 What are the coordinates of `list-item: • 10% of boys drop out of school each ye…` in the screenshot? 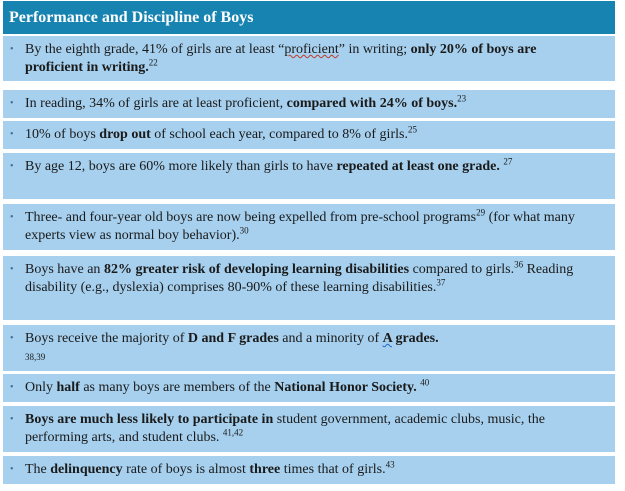 It's located at (309, 135).